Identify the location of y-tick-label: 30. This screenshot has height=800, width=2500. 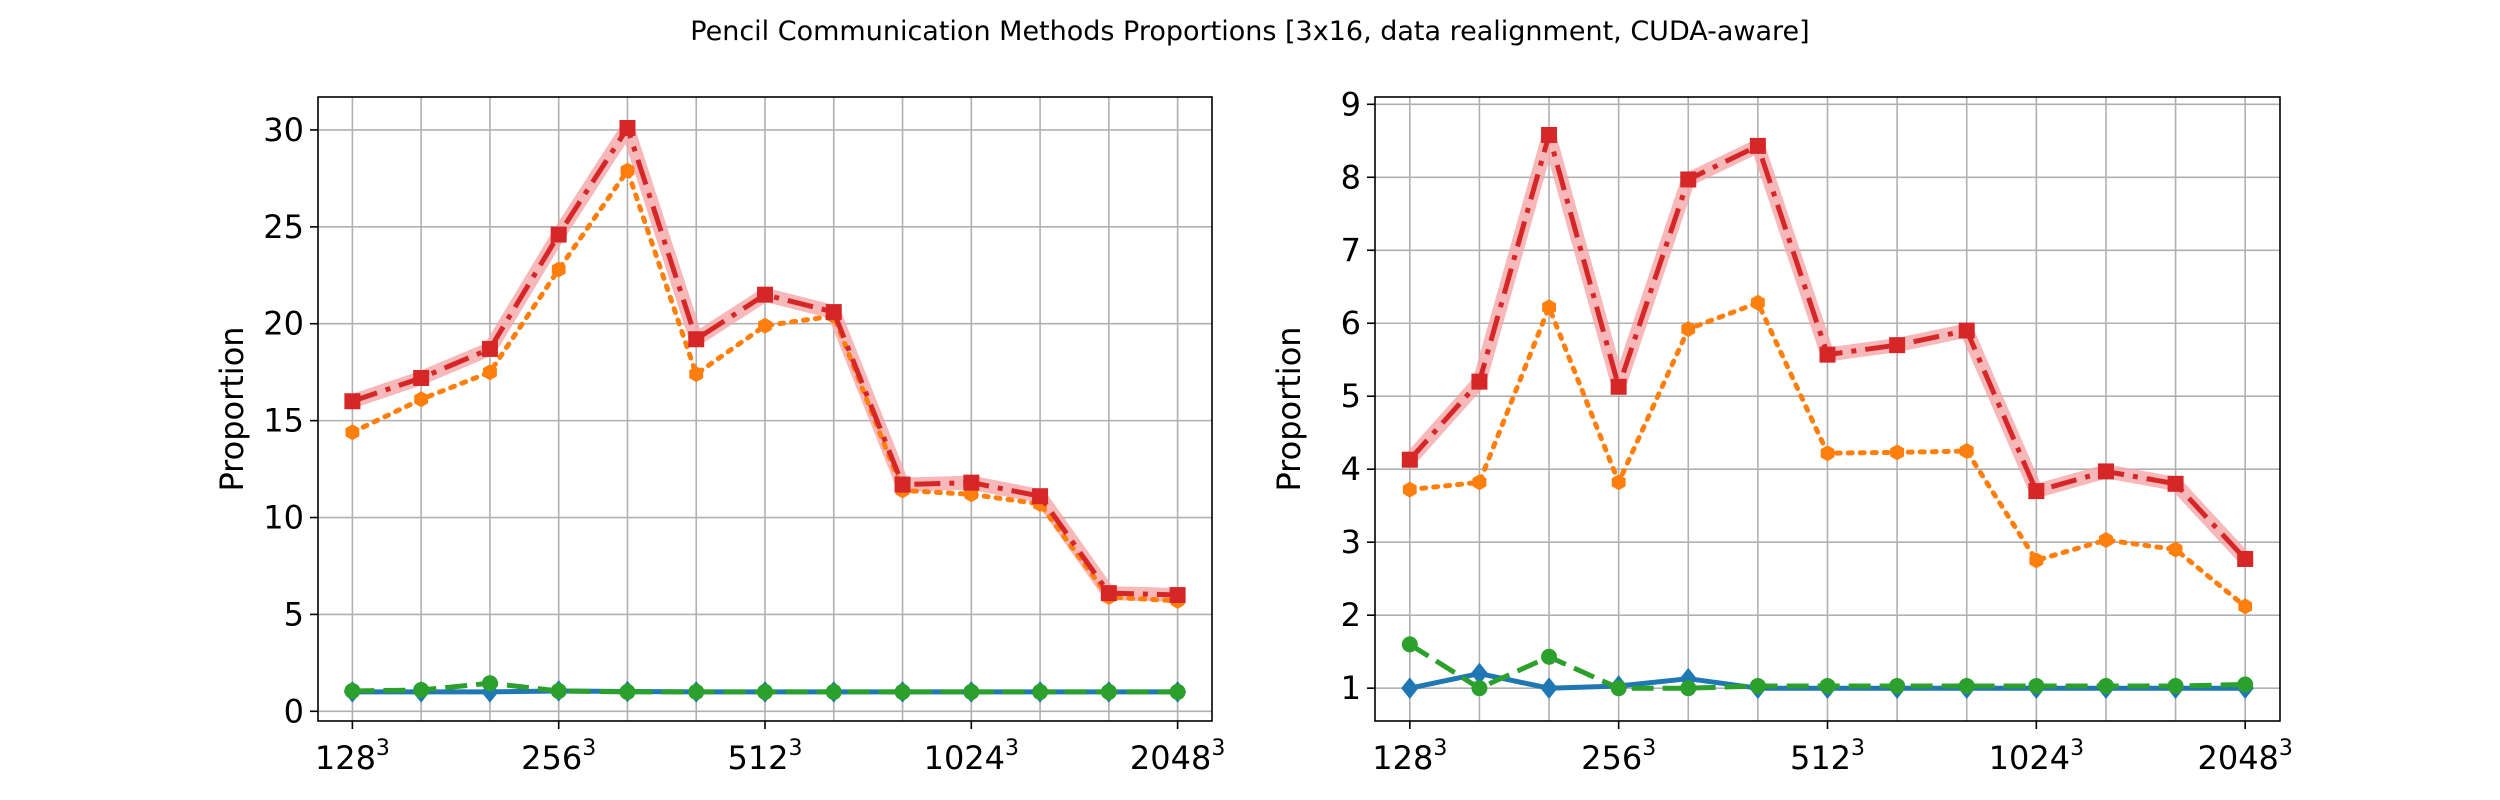
(283, 130).